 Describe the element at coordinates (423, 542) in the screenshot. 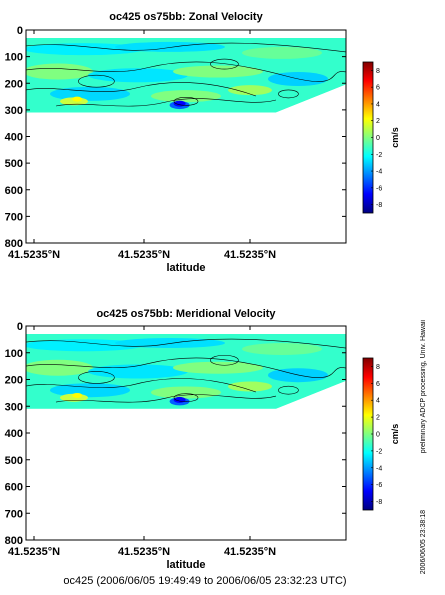

I see `processing-timestamp: 2006/06/05 23:38:18` at that location.